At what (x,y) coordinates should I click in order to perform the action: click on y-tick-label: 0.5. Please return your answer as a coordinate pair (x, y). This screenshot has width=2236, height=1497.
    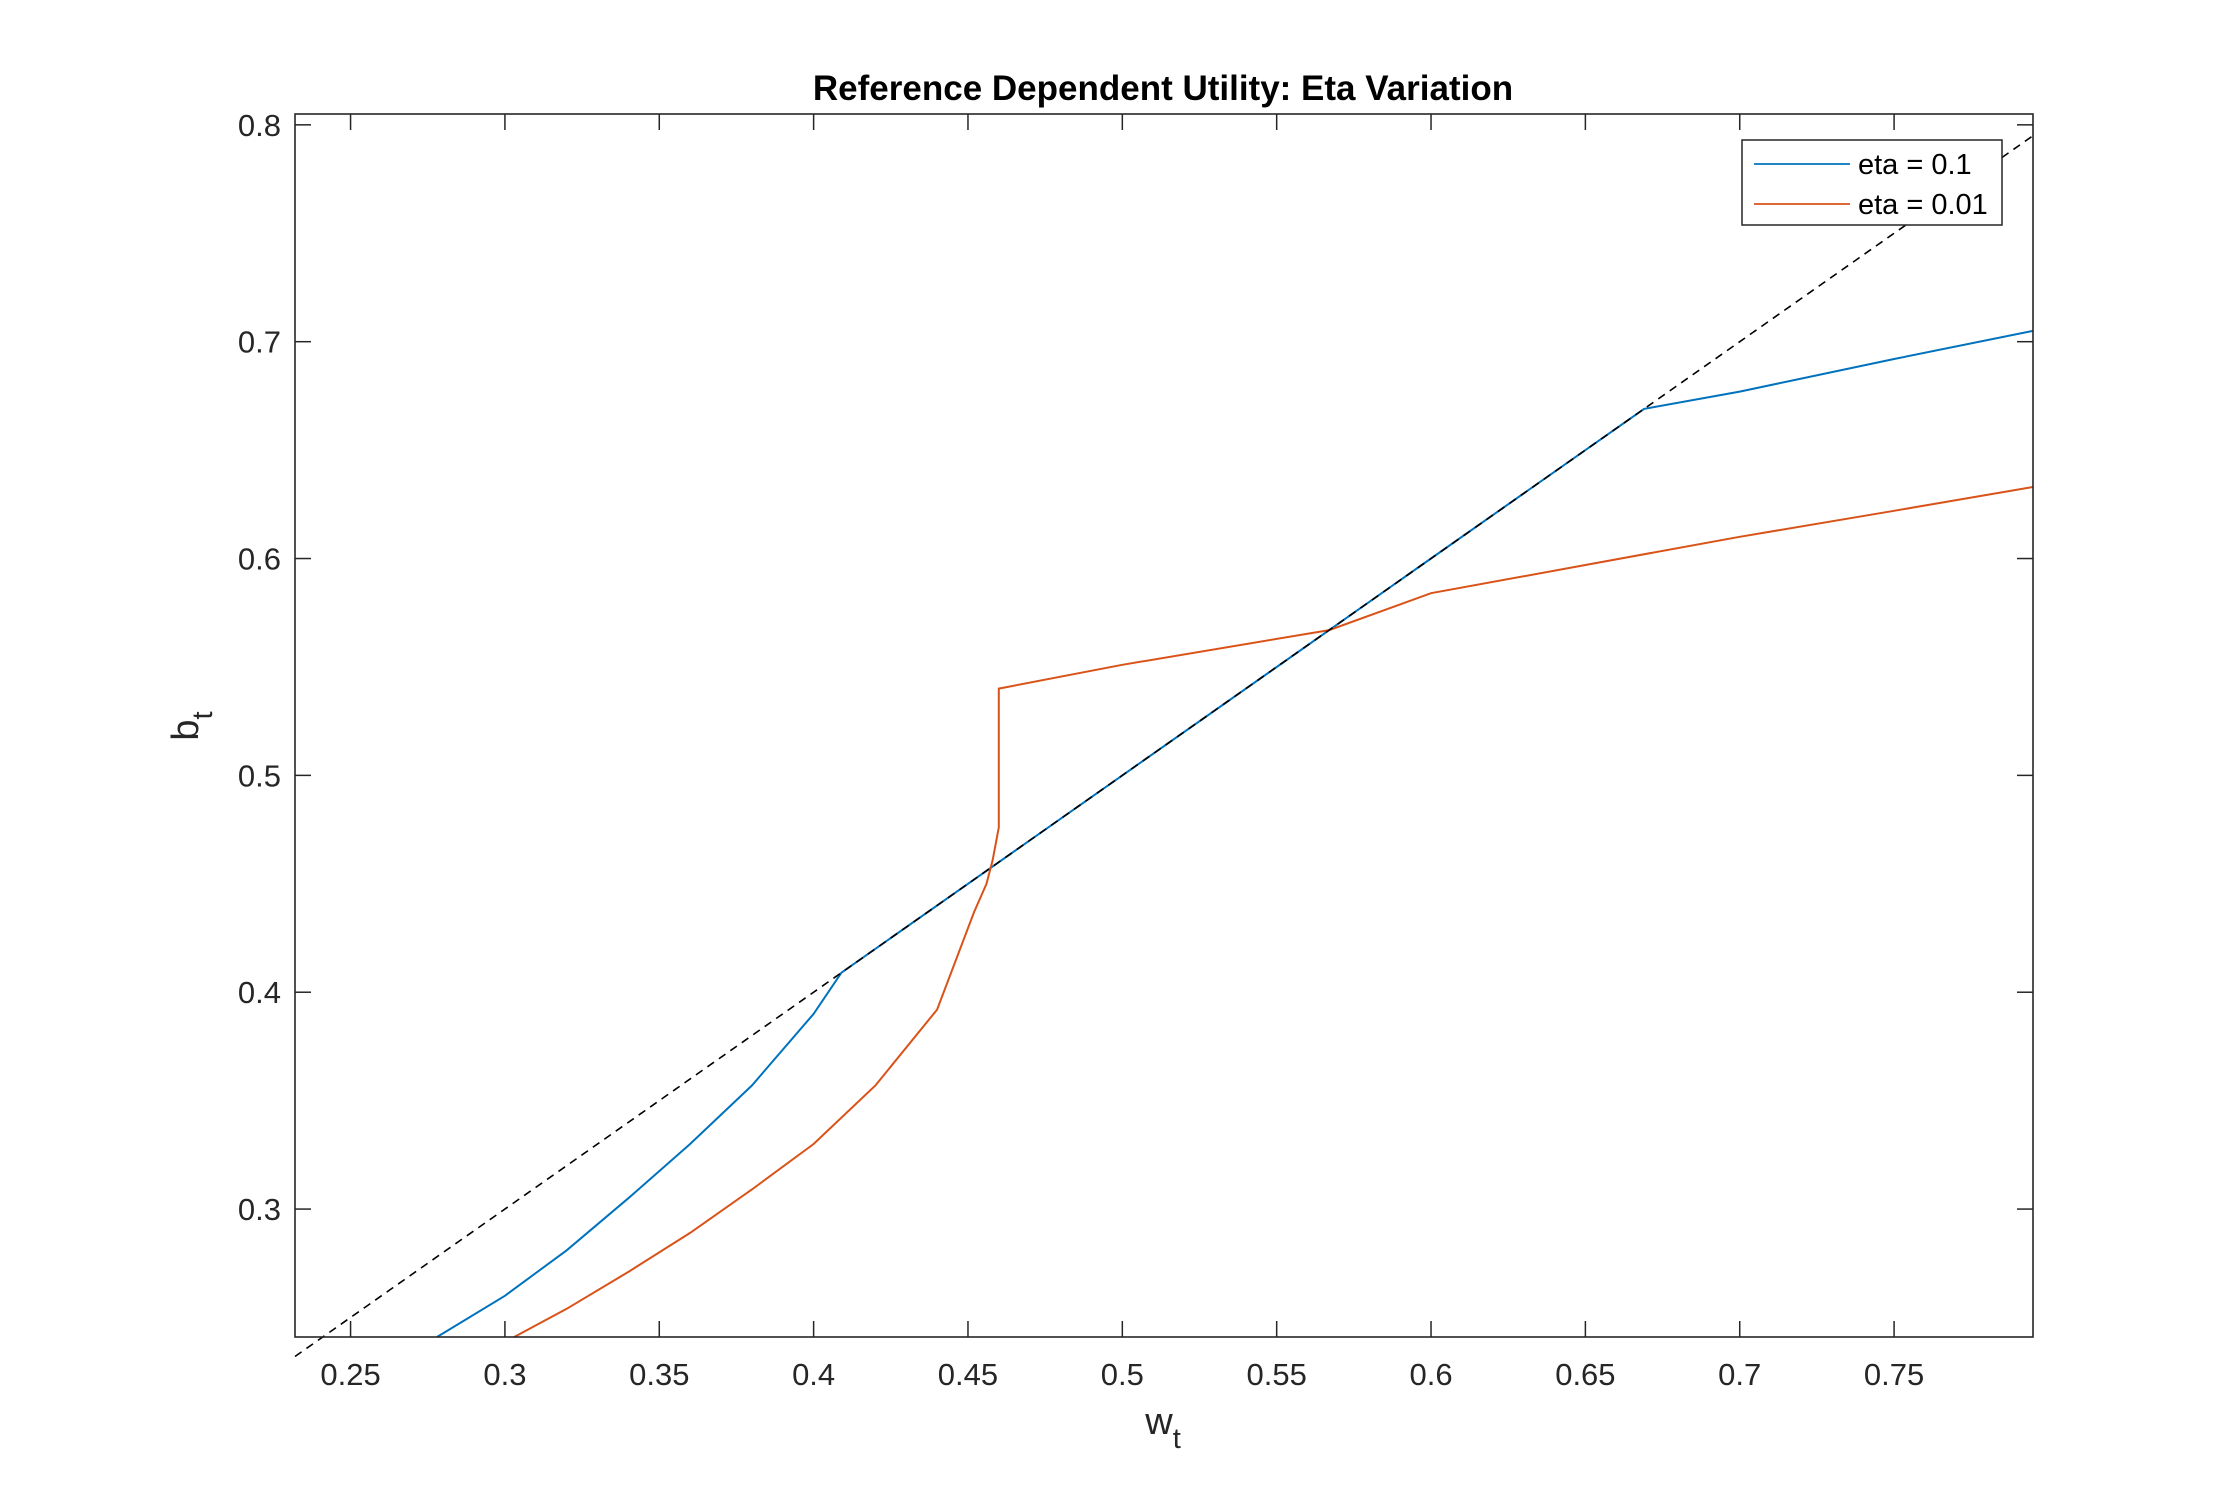
    Looking at the image, I should click on (259, 775).